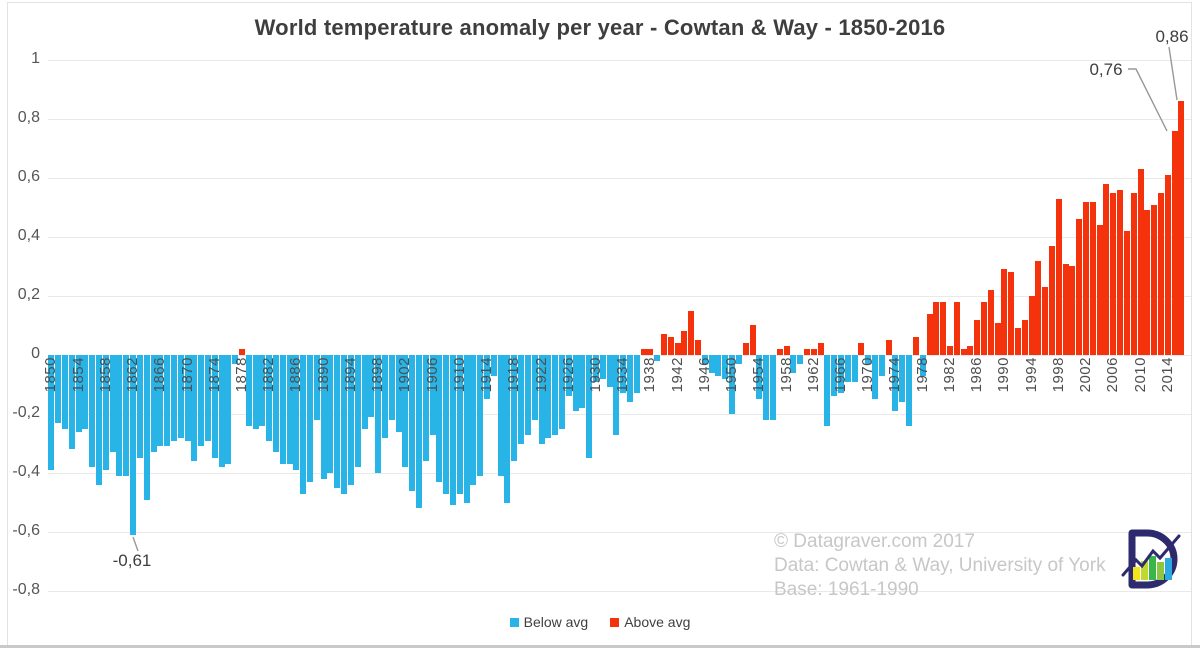 The height and width of the screenshot is (648, 1200). What do you see at coordinates (575, 383) in the screenshot?
I see `bar-1927` at bounding box center [575, 383].